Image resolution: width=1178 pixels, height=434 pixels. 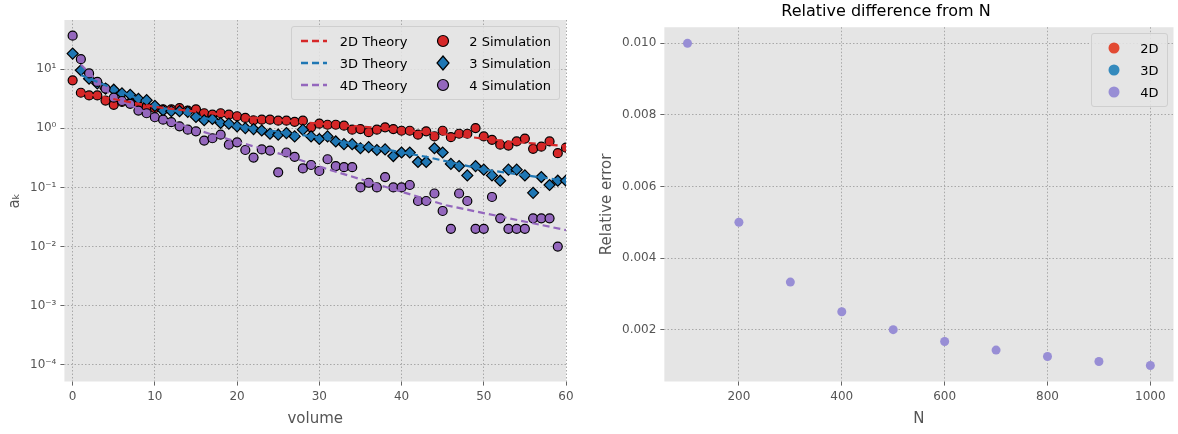 What do you see at coordinates (401, 395) in the screenshot?
I see `x-tick-label: 40` at bounding box center [401, 395].